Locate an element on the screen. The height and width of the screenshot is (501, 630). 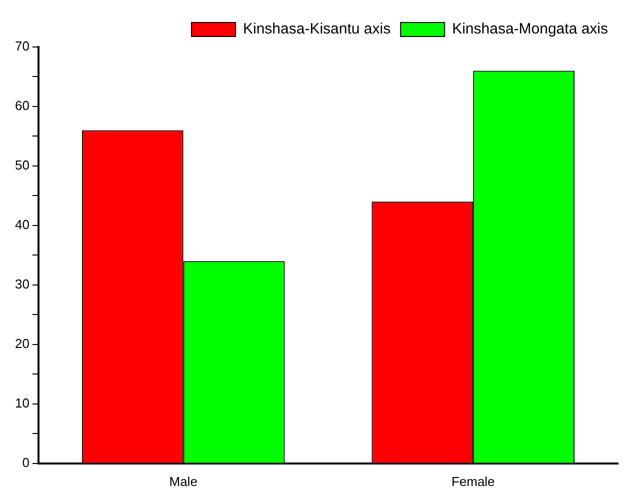
legend-label: Kinshasa-Kisantu axis is located at coordinates (317, 29).